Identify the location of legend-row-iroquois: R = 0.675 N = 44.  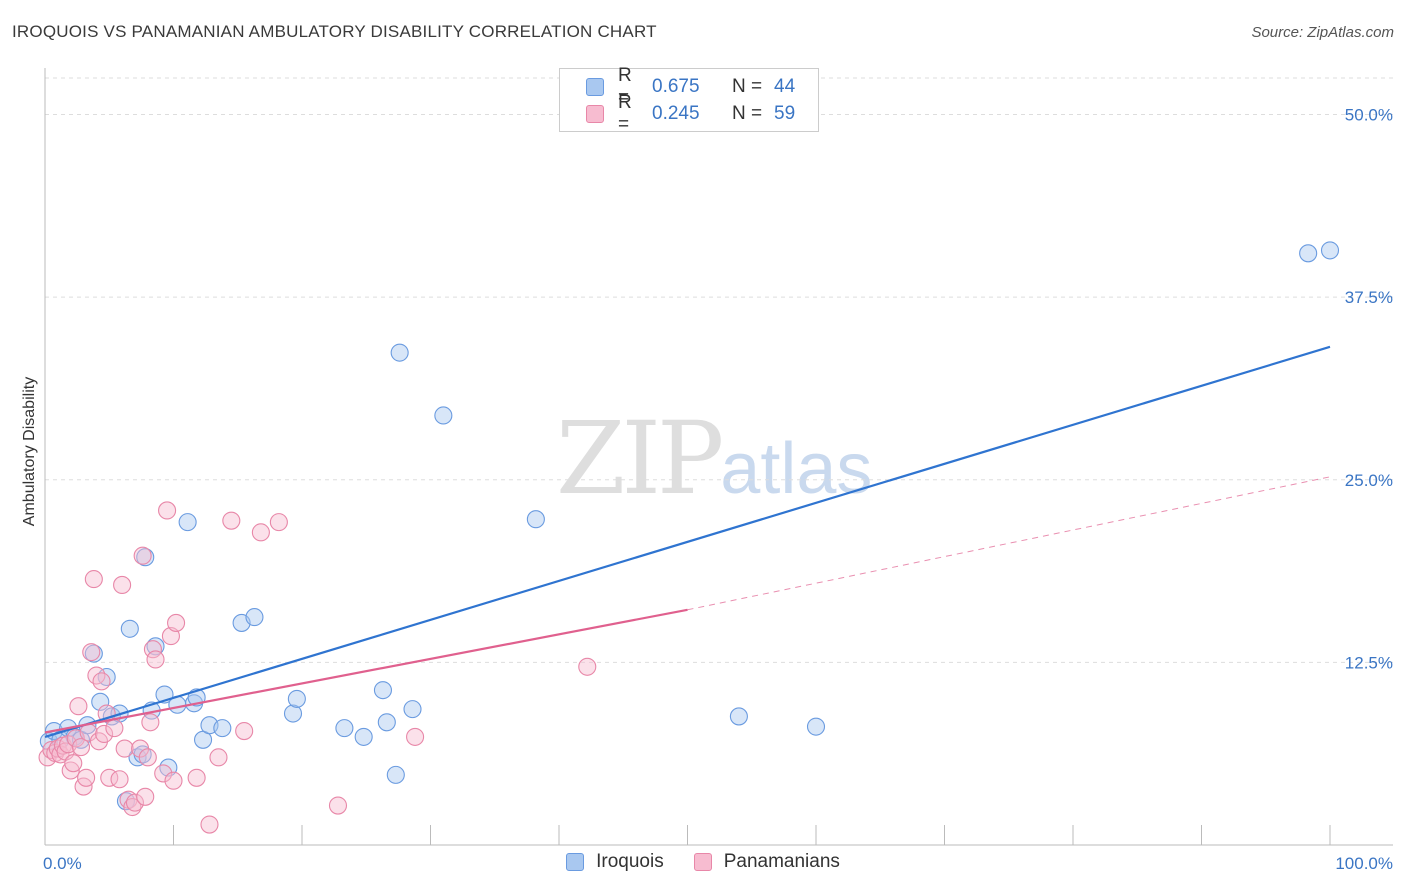
(691, 86).